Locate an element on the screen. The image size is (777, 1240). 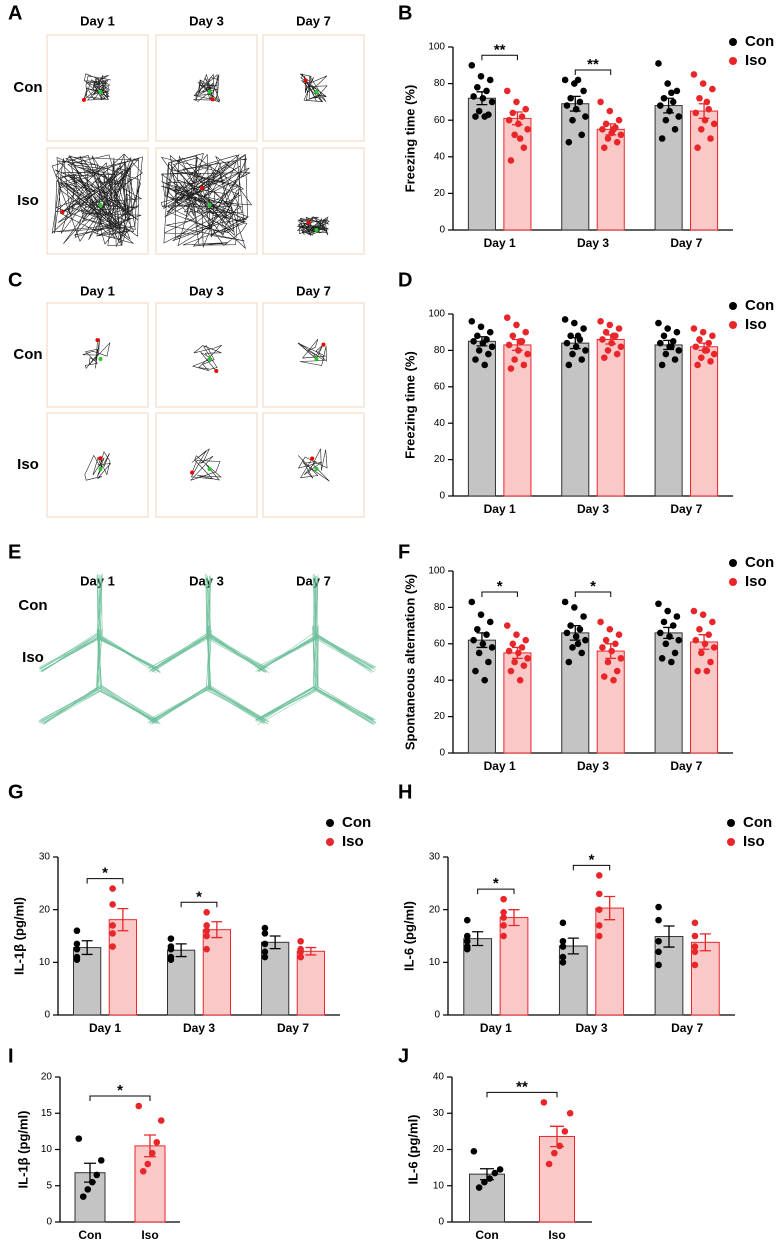
y-tick-label: 40 is located at coordinates (439, 1077).